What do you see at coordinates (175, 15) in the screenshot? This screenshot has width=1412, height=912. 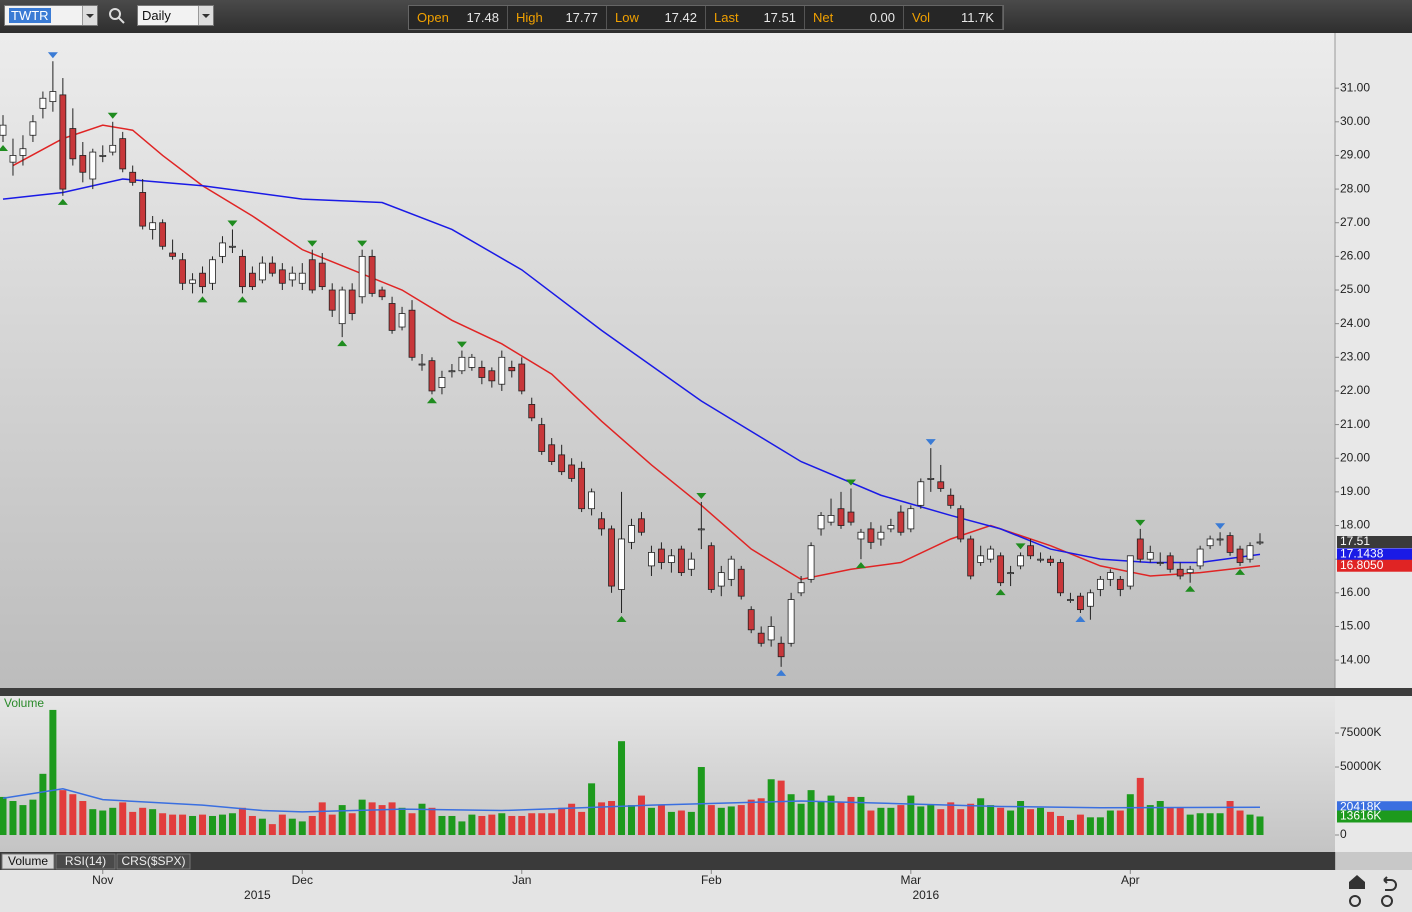 I see `interval-select: Daily` at bounding box center [175, 15].